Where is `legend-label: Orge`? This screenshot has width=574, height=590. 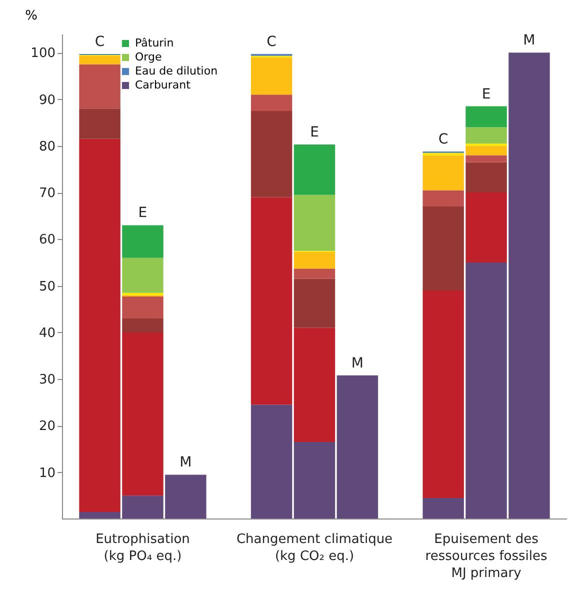 legend-label: Orge is located at coordinates (148, 57).